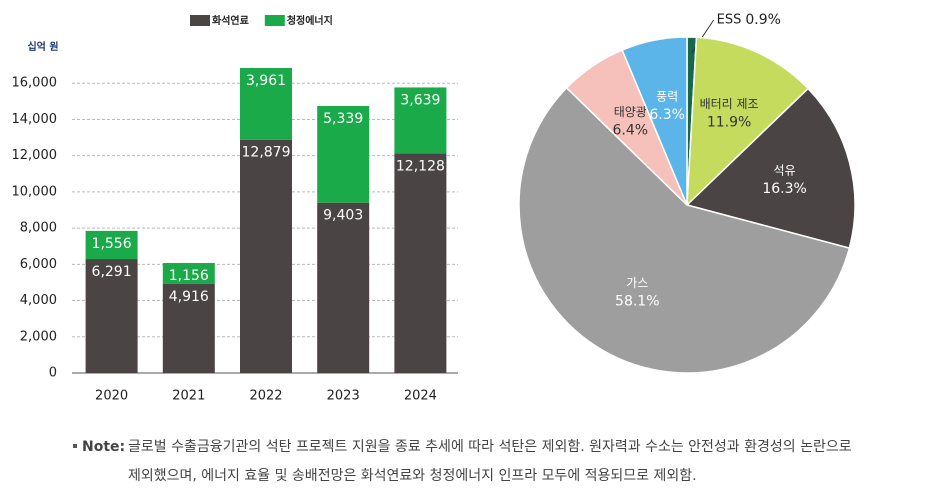  Describe the element at coordinates (729, 122) in the screenshot. I see `pie-value-label: 11.9%` at that location.